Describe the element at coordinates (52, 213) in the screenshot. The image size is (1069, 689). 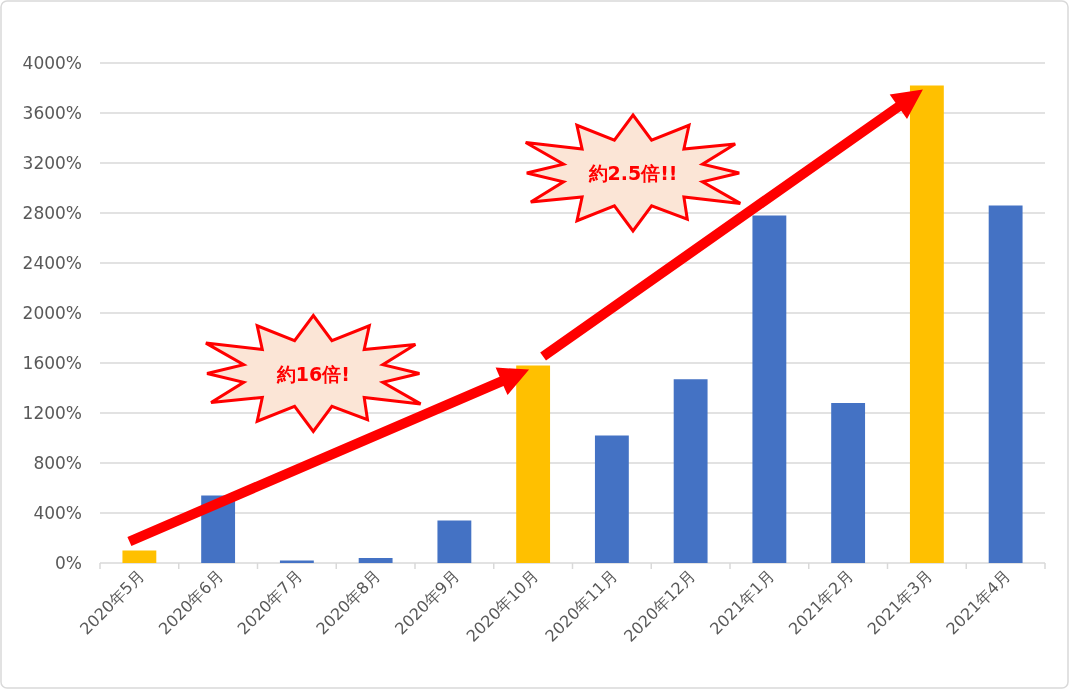
I see `y-tick-label: 2800%` at that location.